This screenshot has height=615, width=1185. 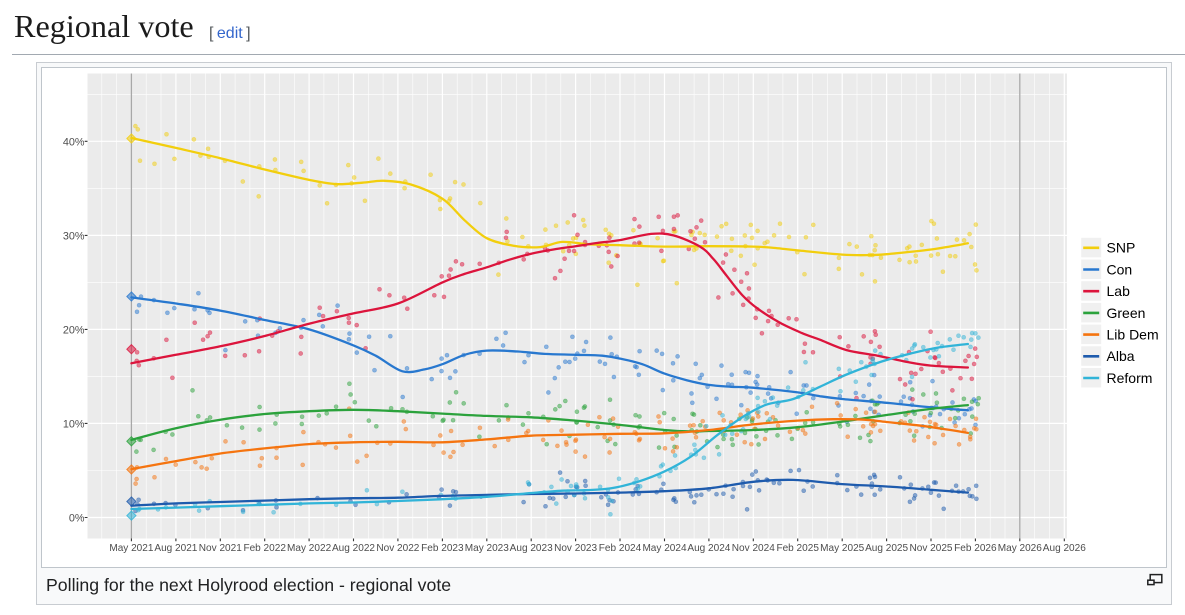 What do you see at coordinates (397, 548) in the screenshot?
I see `svg-text: Nov 2022` at bounding box center [397, 548].